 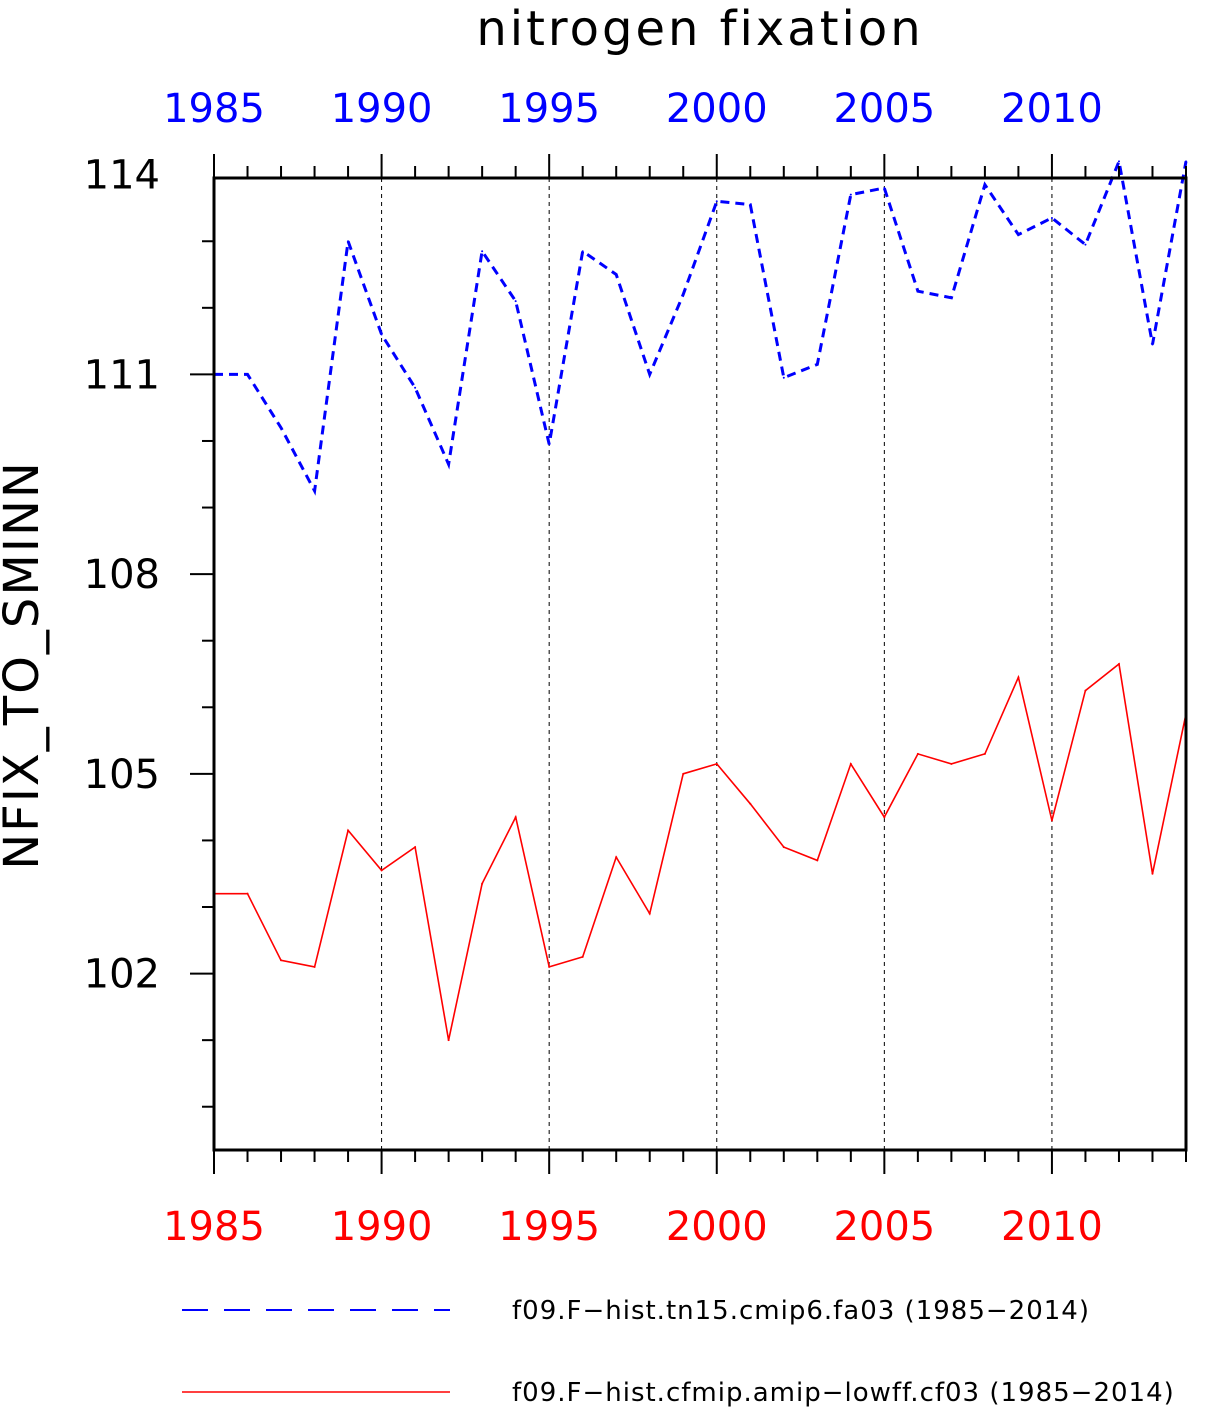 What do you see at coordinates (381, 334) in the screenshot?
I see `series-1-point-1990` at bounding box center [381, 334].